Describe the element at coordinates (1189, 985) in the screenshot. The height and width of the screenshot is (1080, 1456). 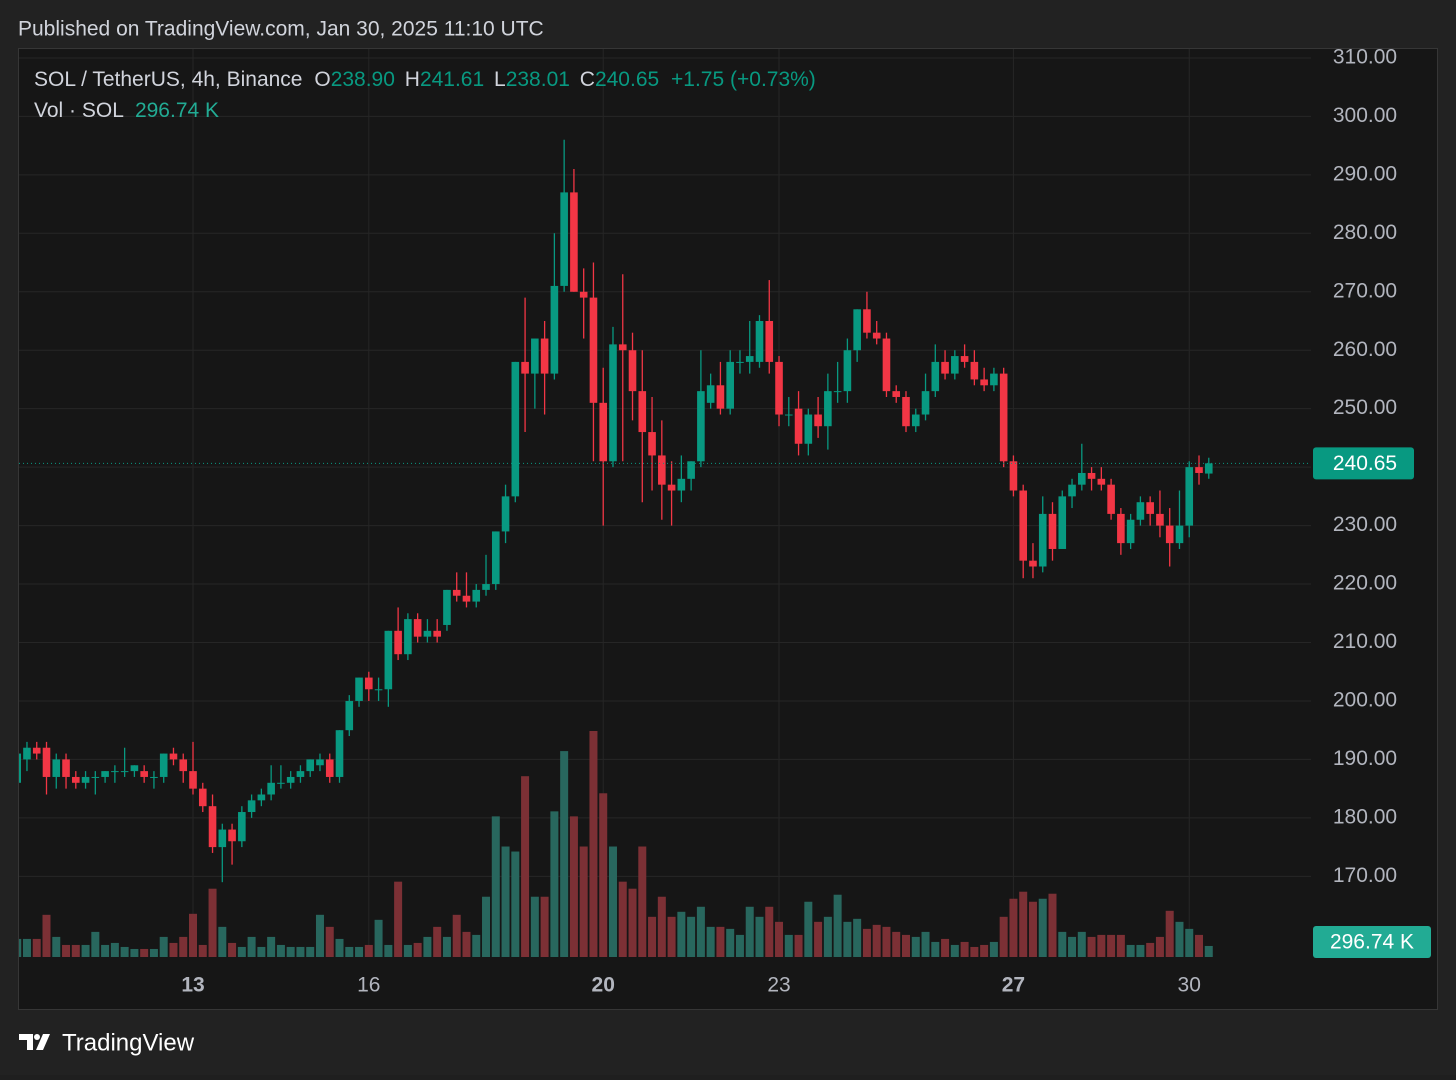
I see `x-tick-label: 30` at that location.